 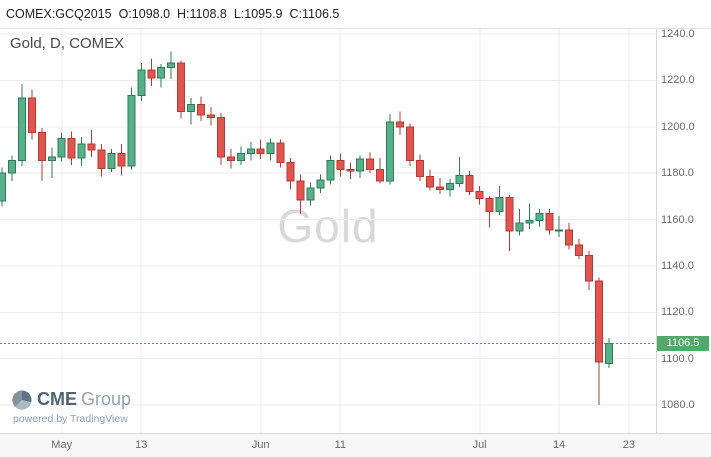 What do you see at coordinates (202, 14) in the screenshot?
I see `ohlc-high: H:1108.8` at bounding box center [202, 14].